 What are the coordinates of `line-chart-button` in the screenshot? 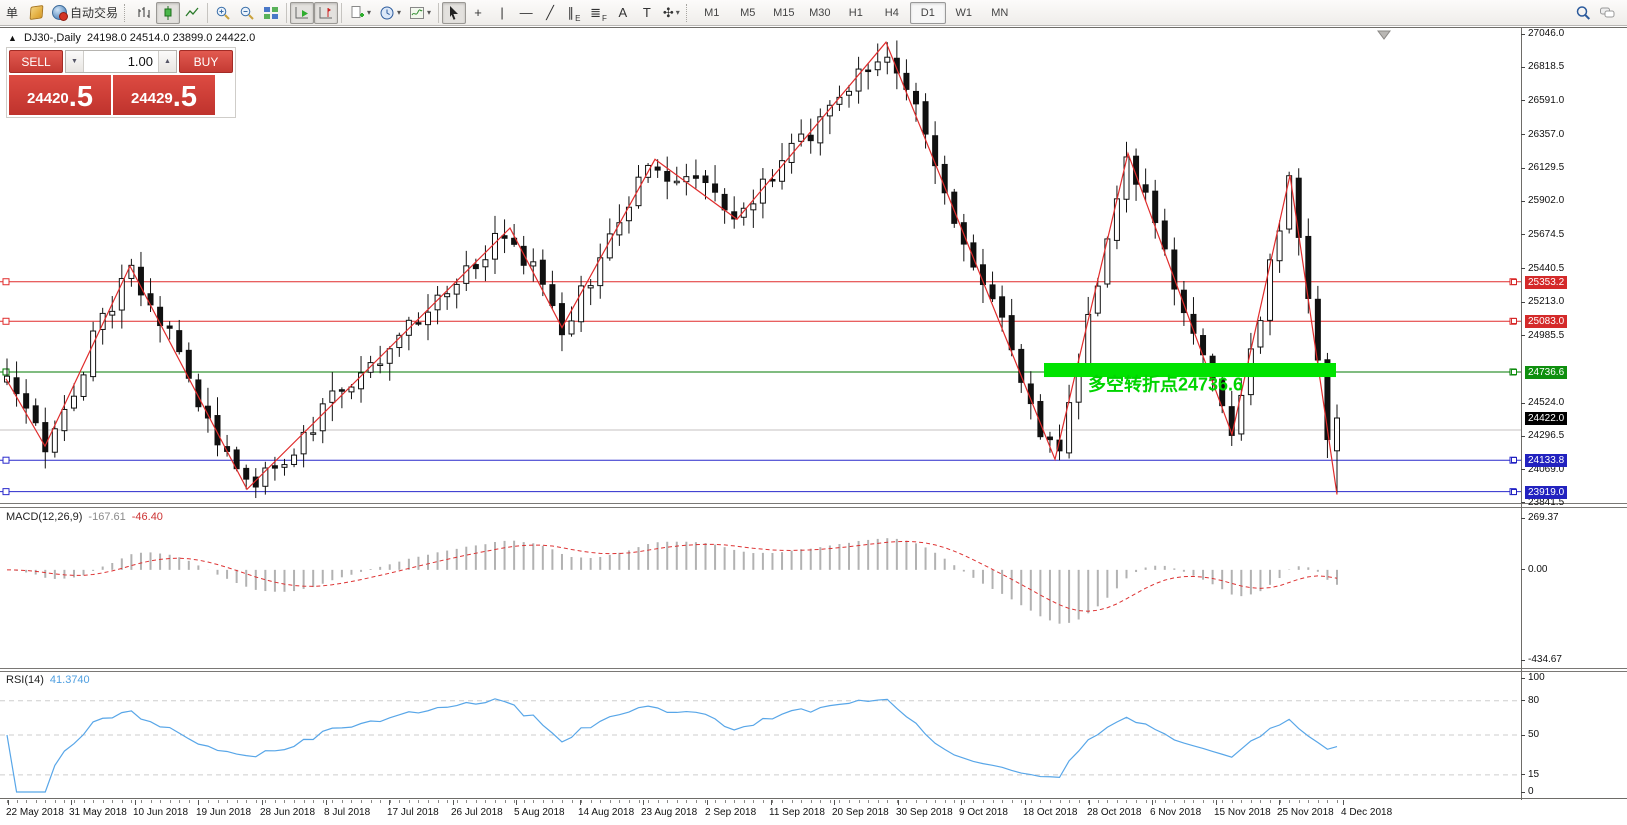 It's located at (192, 13).